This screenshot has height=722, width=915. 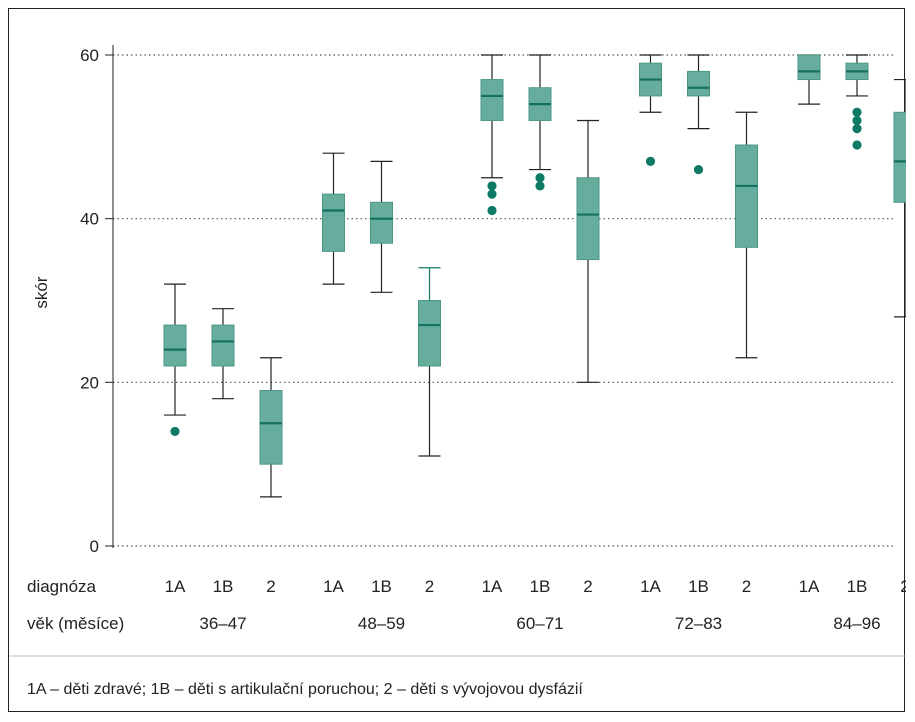 What do you see at coordinates (62, 586) in the screenshot?
I see `diagnosis-row-label: diagnóza` at bounding box center [62, 586].